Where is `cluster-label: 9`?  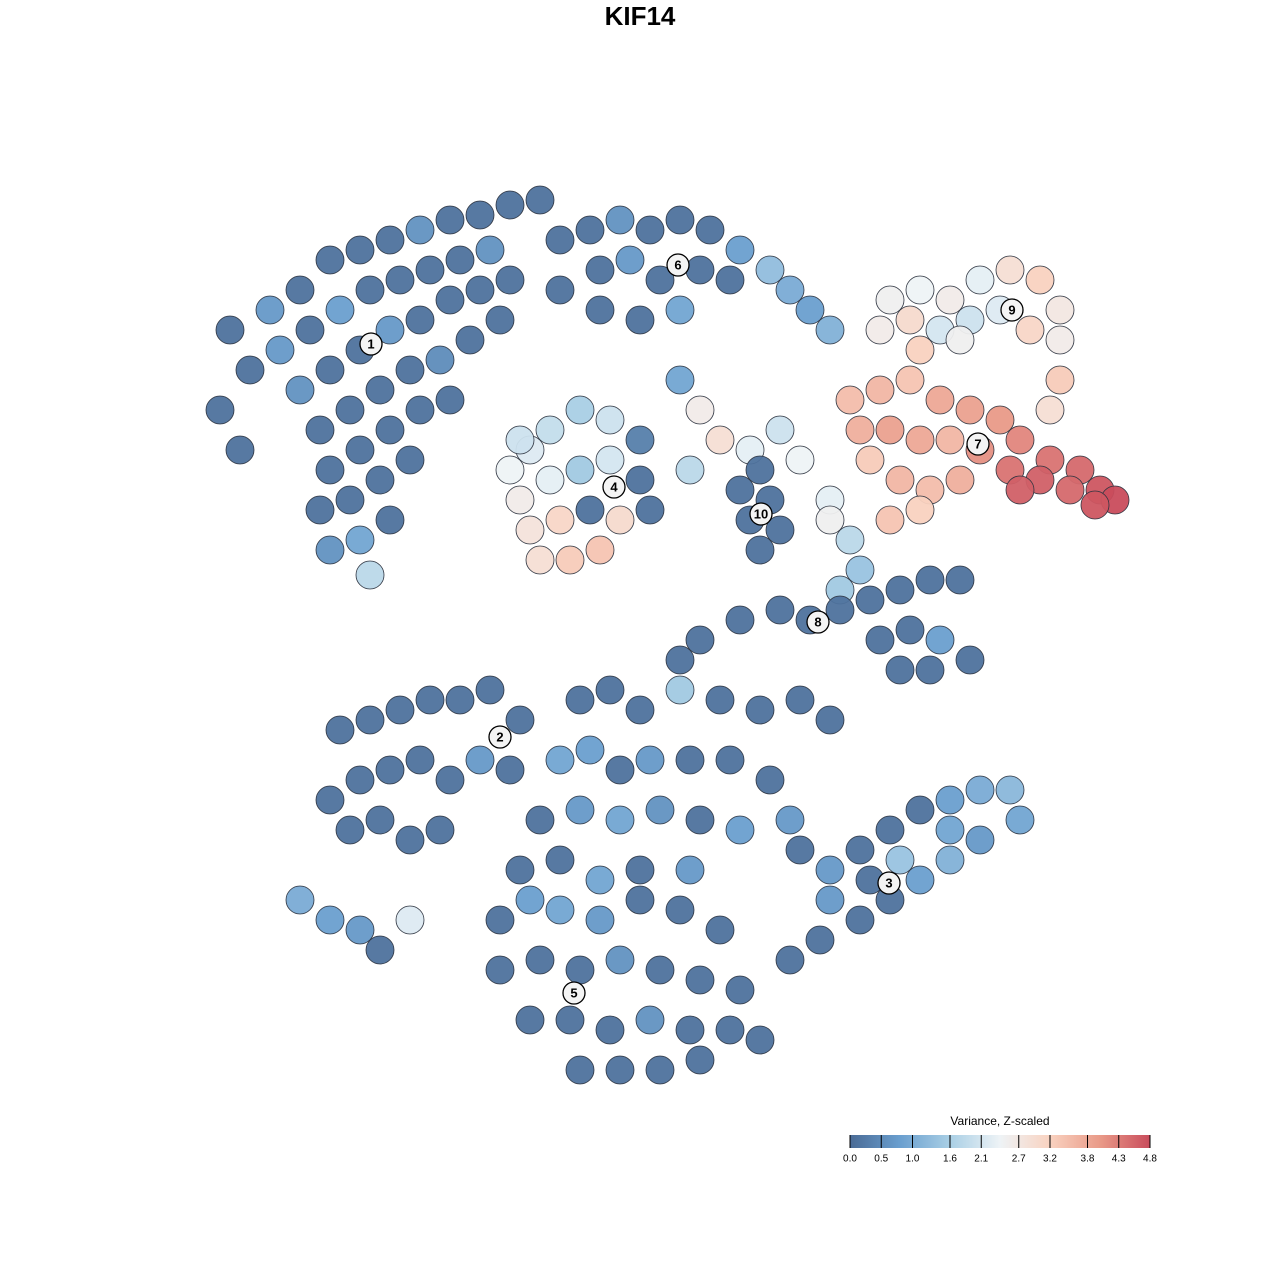
cluster-label: 9 is located at coordinates (1011, 309).